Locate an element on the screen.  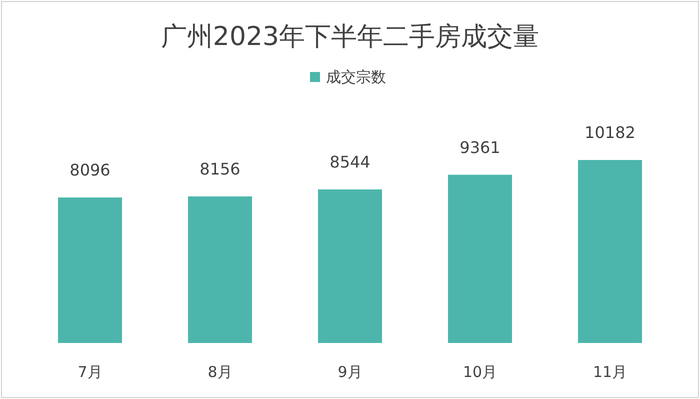
data-label: 10182 is located at coordinates (610, 132).